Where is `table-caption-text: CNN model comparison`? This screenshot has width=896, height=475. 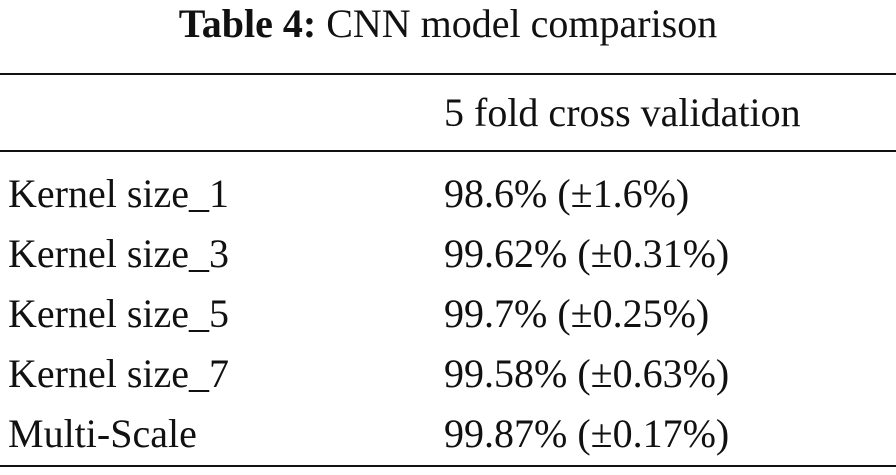
table-caption-text: CNN model comparison is located at coordinates (522, 23).